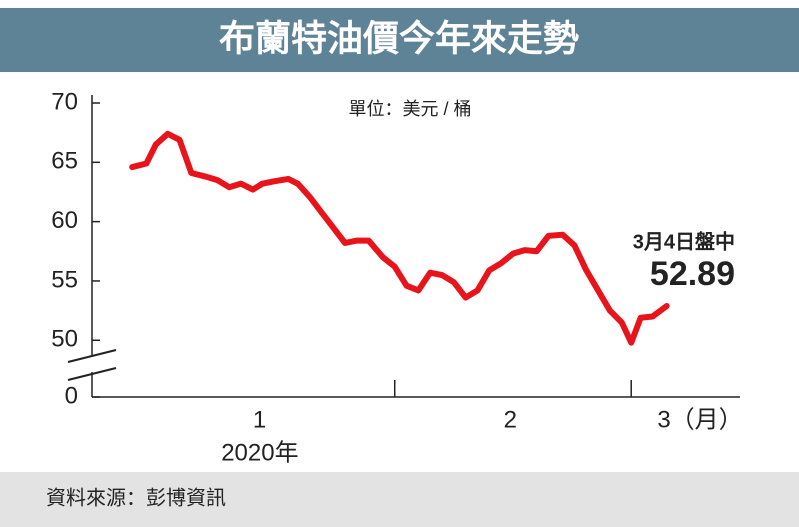 The width and height of the screenshot is (799, 527). I want to click on annotation-label: 3月4日盤中, so click(684, 241).